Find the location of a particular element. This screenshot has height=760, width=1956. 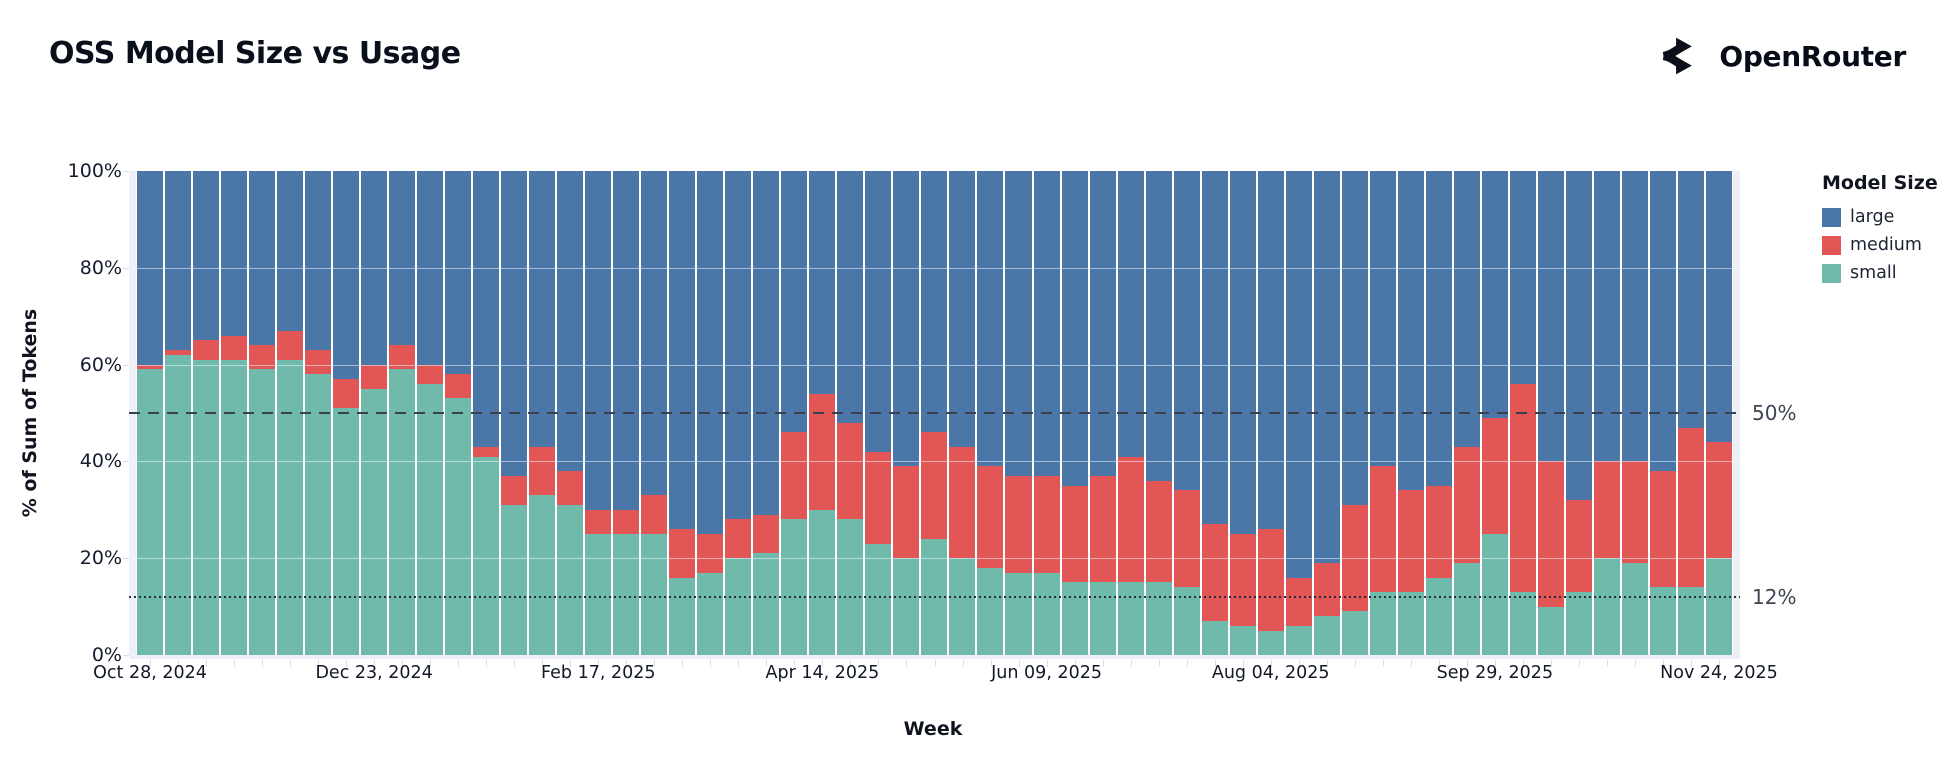

legend-item-large: large is located at coordinates (1887, 217).